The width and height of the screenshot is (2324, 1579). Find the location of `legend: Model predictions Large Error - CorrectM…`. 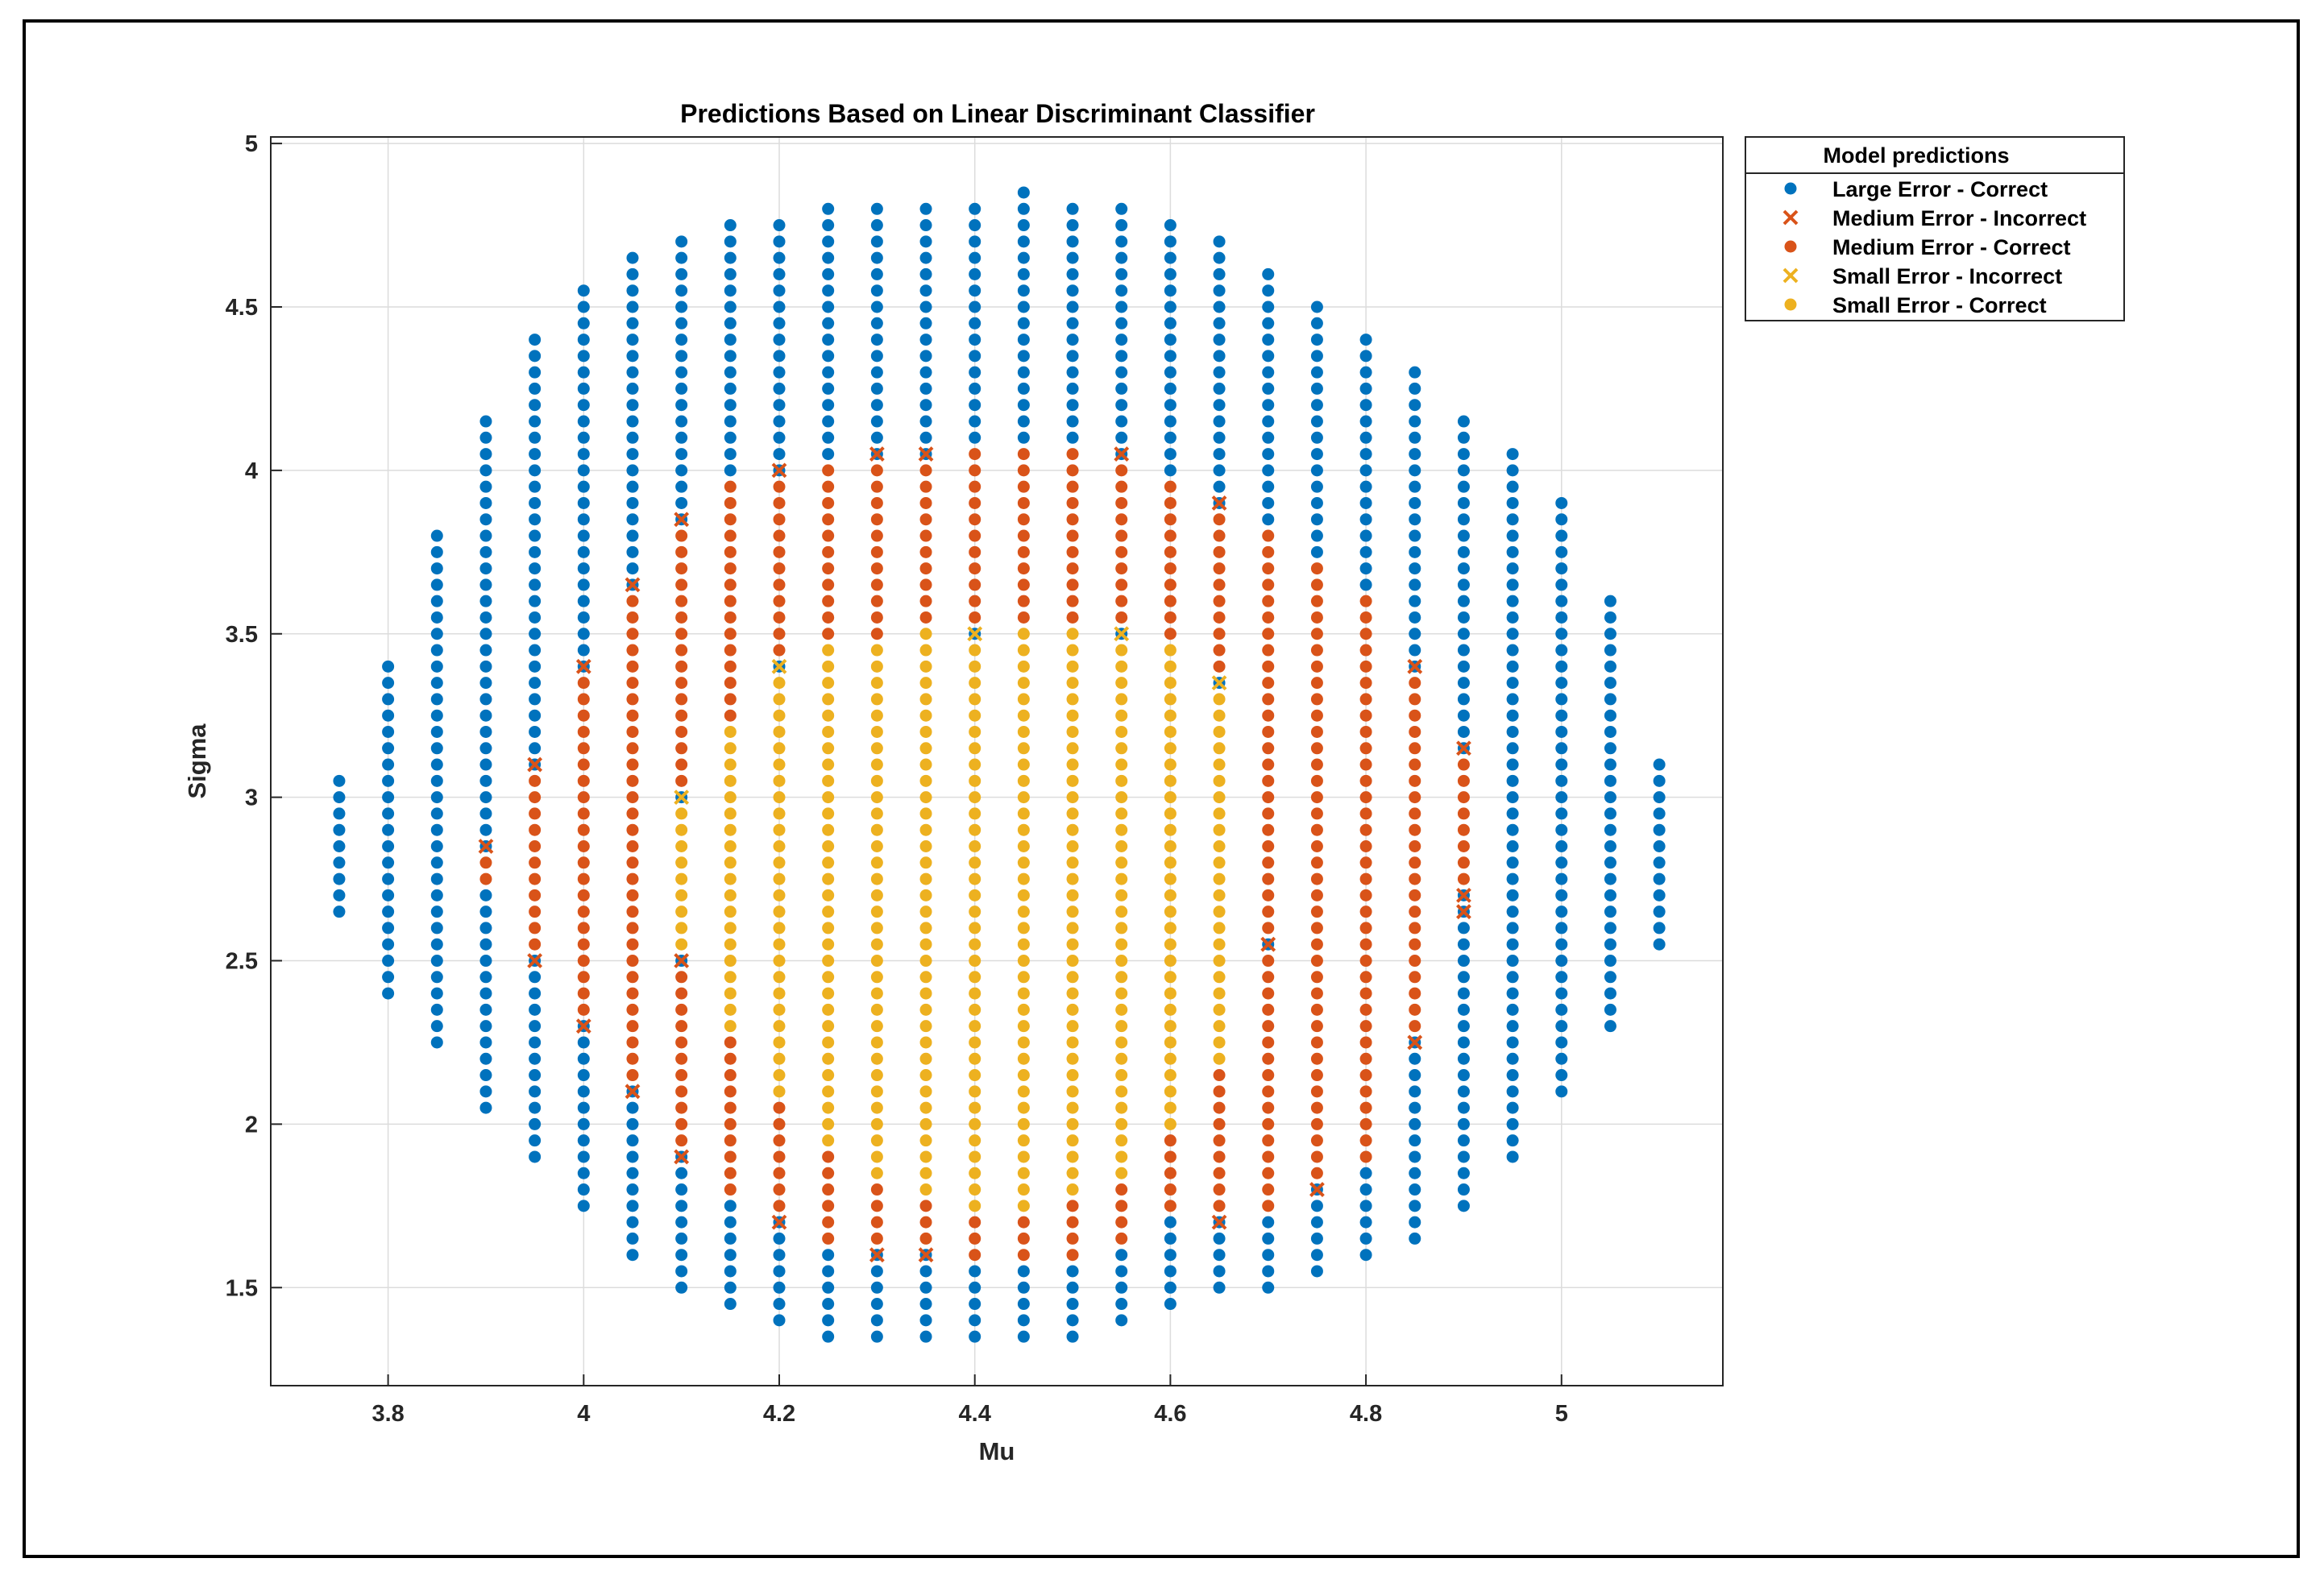

legend: Model predictions Large Error - CorrectM… is located at coordinates (1935, 228).